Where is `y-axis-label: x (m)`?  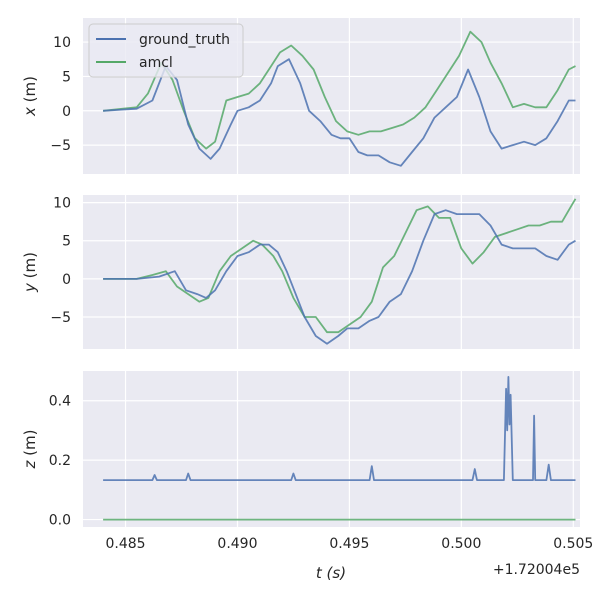 y-axis-label: x (m) is located at coordinates (30, 96).